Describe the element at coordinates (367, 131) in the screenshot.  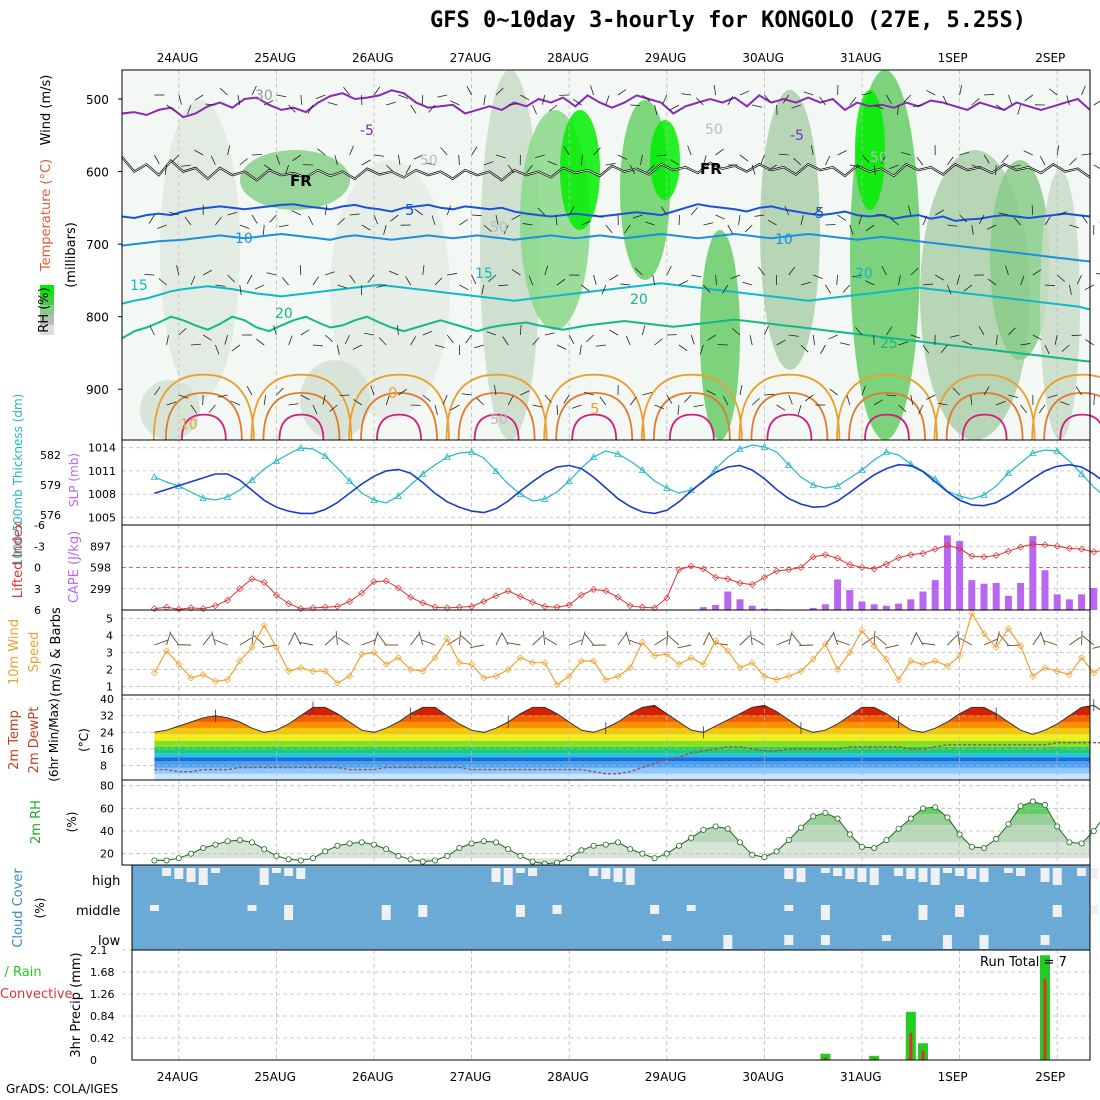
I see `contour-label: -5` at that location.